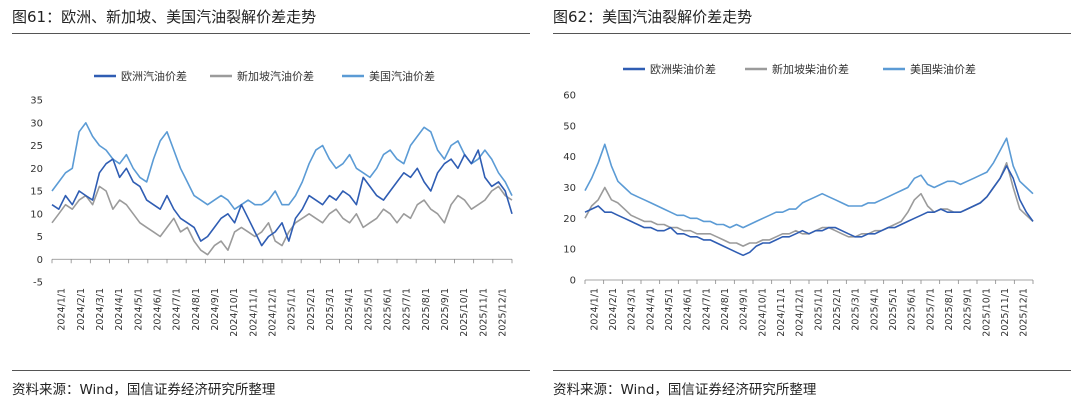 The height and width of the screenshot is (407, 1080). What do you see at coordinates (38, 283) in the screenshot?
I see `y-tick-label: -5` at bounding box center [38, 283].